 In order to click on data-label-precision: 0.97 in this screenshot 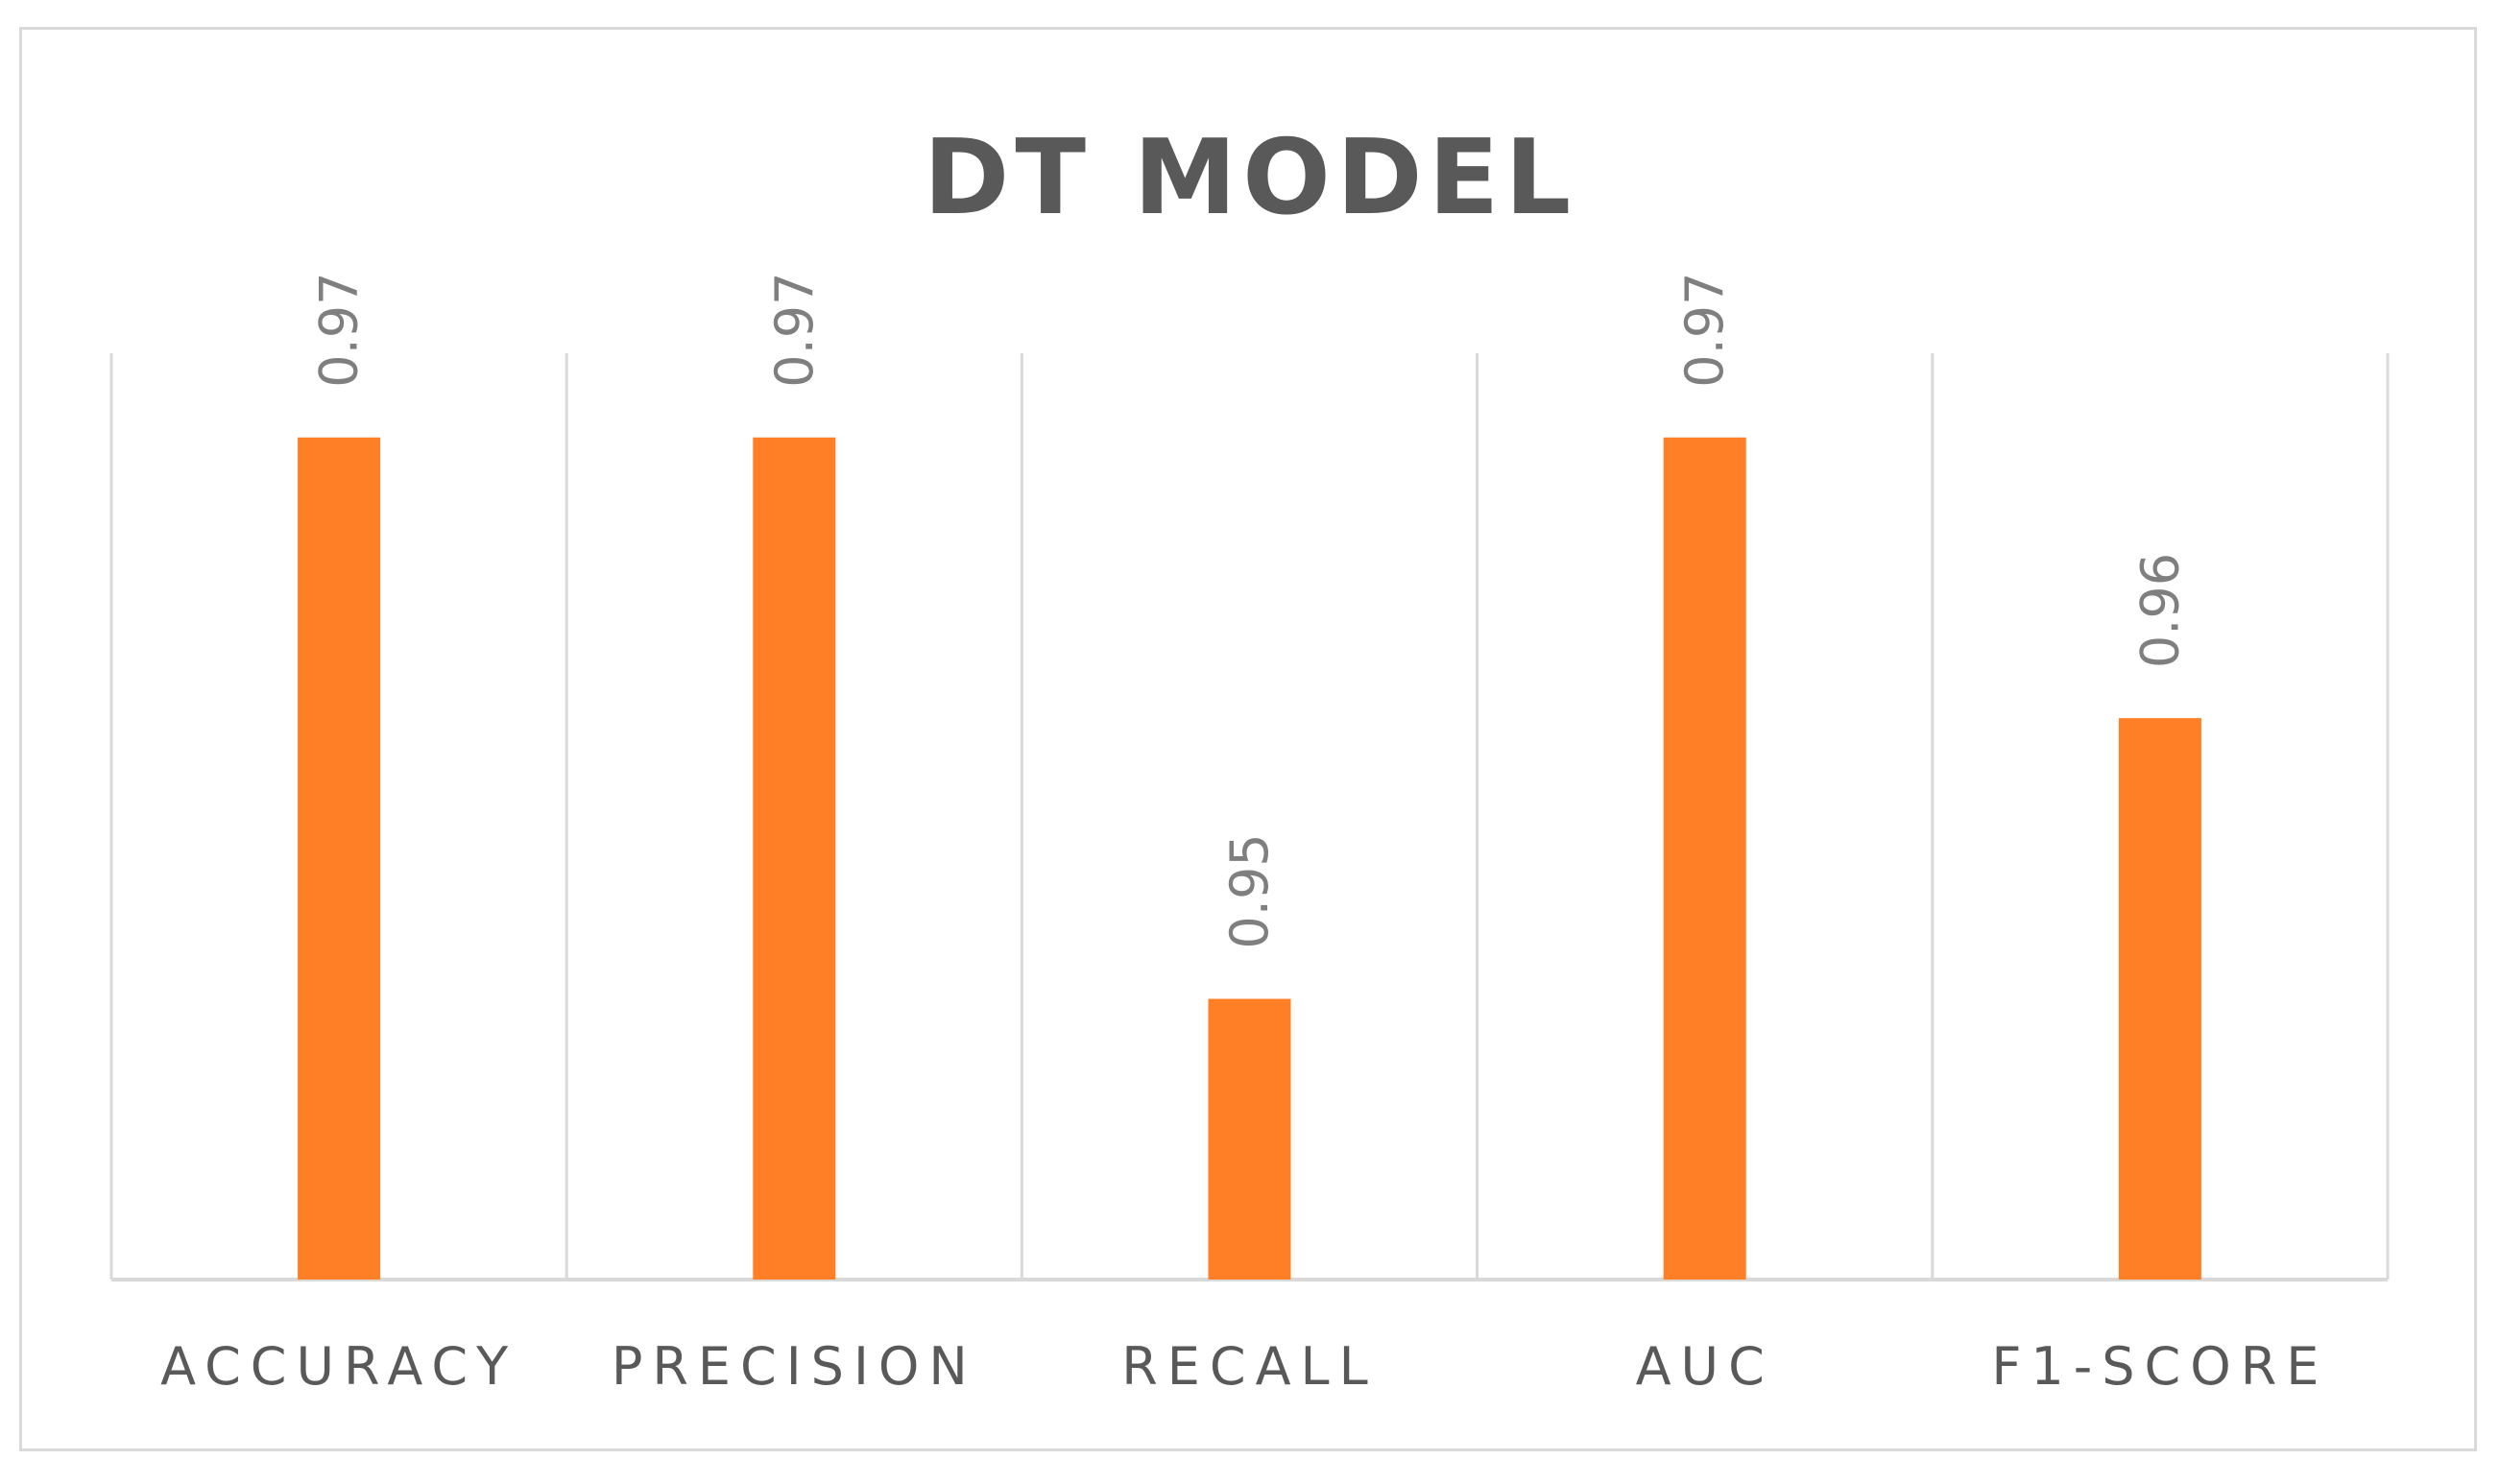, I will do `click(795, 329)`.